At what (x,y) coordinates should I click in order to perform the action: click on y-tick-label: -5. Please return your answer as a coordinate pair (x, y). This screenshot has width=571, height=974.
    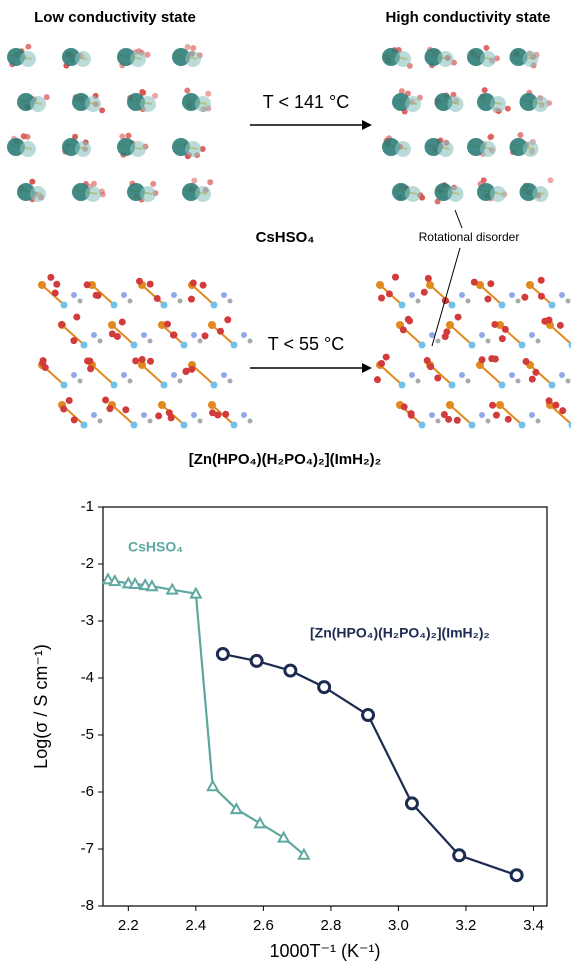
    Looking at the image, I should click on (87, 734).